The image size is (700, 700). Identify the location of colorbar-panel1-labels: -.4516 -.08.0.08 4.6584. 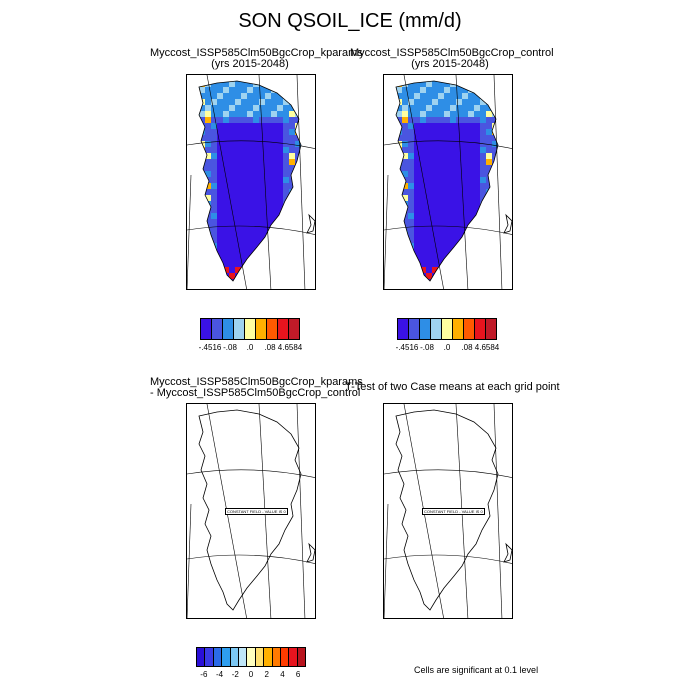
(251, 348).